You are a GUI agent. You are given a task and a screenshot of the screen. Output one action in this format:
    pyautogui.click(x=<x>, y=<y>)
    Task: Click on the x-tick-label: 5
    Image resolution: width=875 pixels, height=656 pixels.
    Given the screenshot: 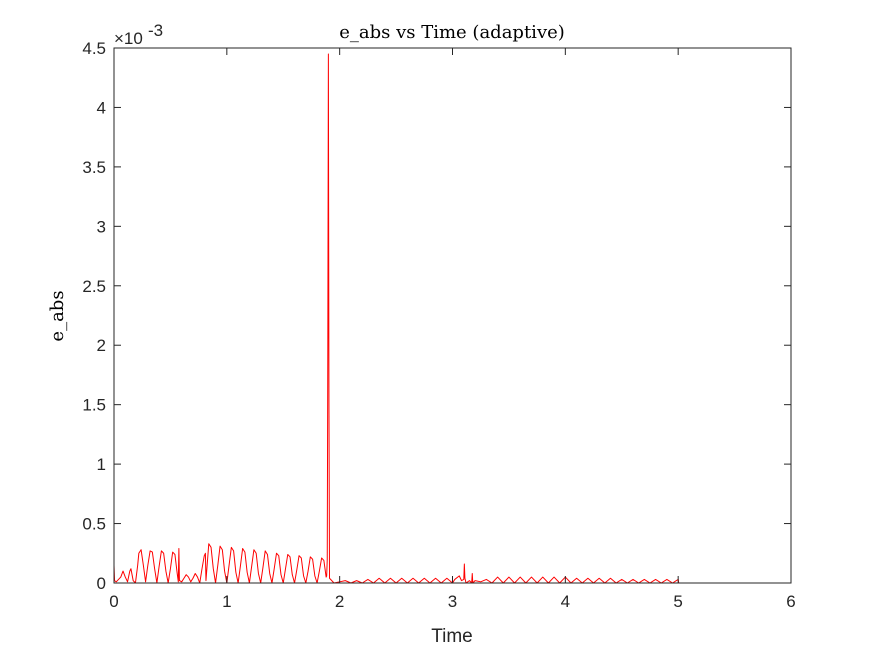 What is the action you would take?
    pyautogui.click(x=677, y=601)
    